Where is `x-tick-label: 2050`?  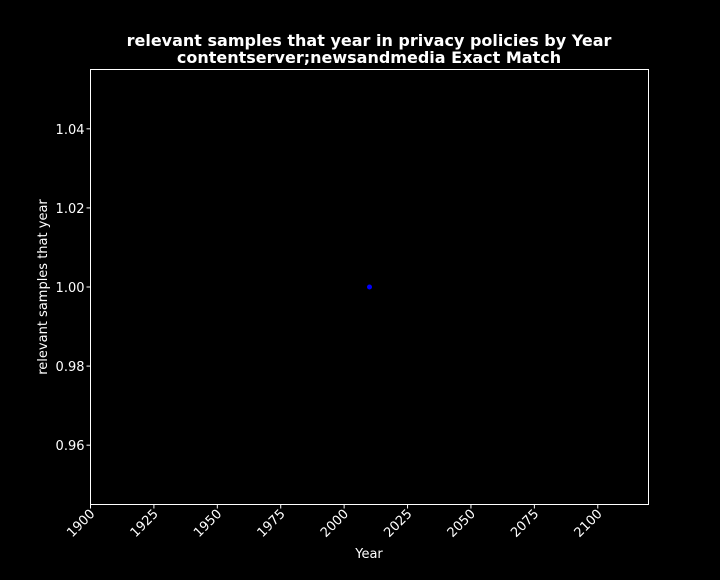 x-tick-label: 2050 is located at coordinates (462, 524).